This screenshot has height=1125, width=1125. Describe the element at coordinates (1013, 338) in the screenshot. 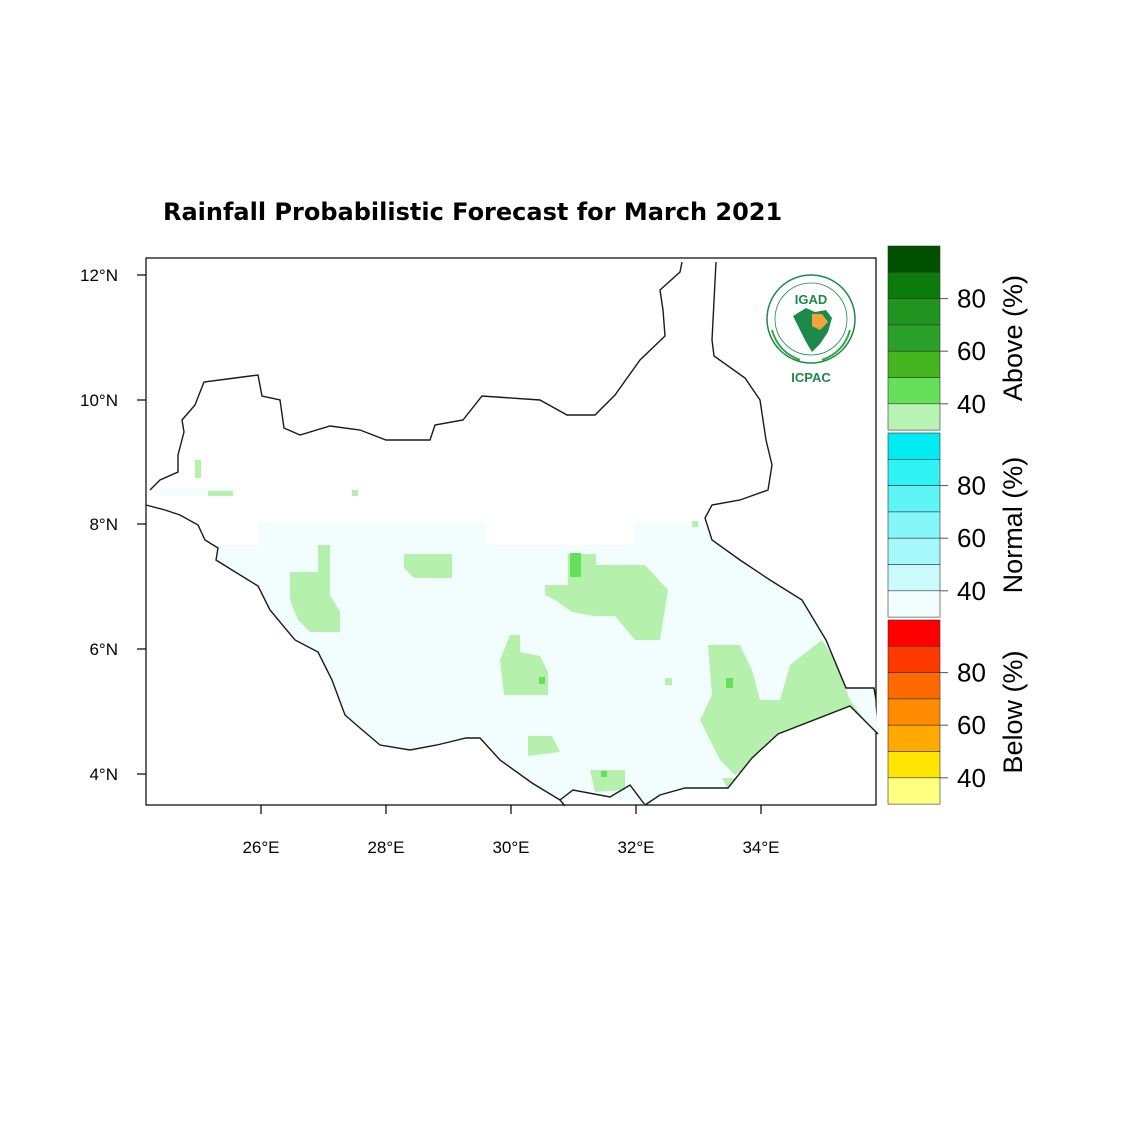

I see `colorbar-group-label: Above (%)` at that location.